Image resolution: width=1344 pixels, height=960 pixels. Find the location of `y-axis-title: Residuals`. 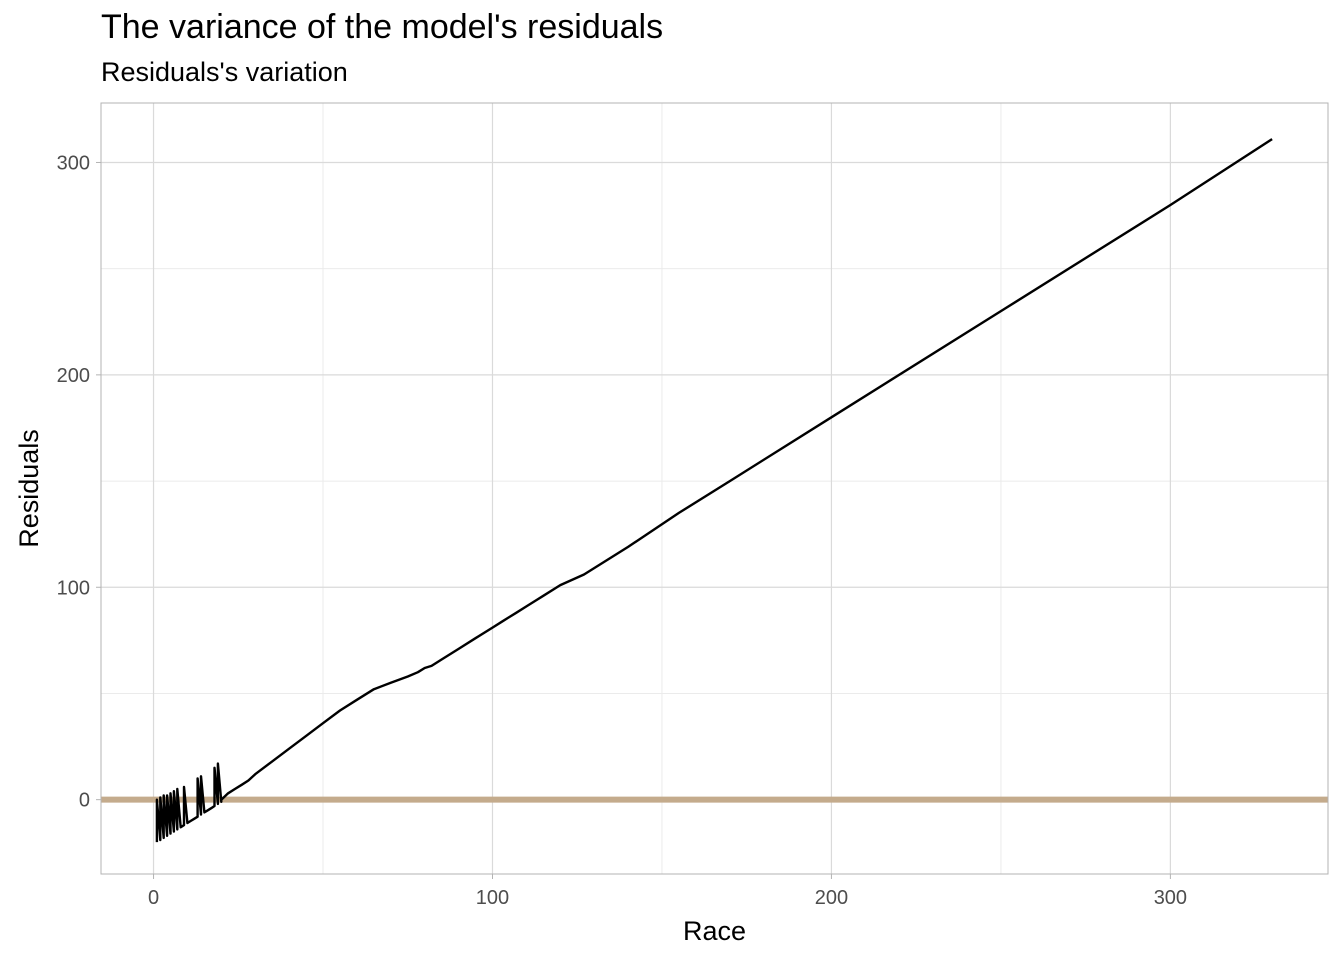

y-axis-title: Residuals is located at coordinates (29, 488).